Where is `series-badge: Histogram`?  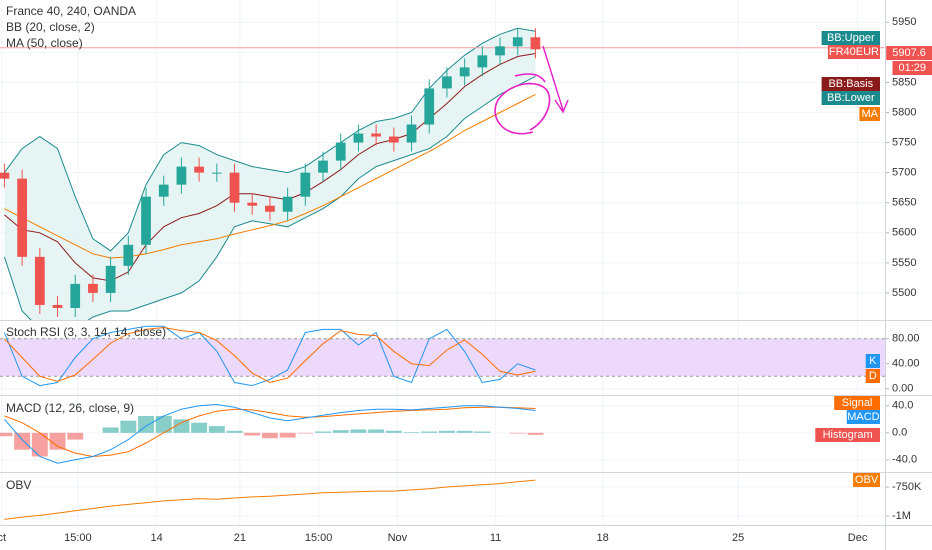 series-badge: Histogram is located at coordinates (848, 435).